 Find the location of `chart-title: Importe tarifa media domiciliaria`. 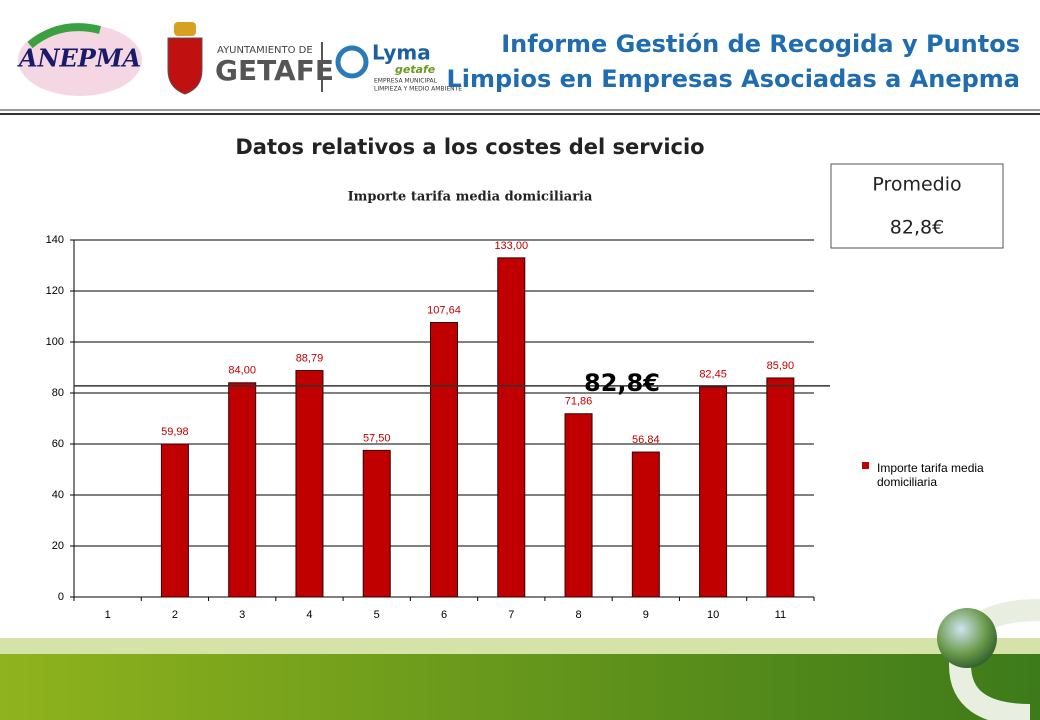

chart-title: Importe tarifa media domiciliaria is located at coordinates (470, 197).